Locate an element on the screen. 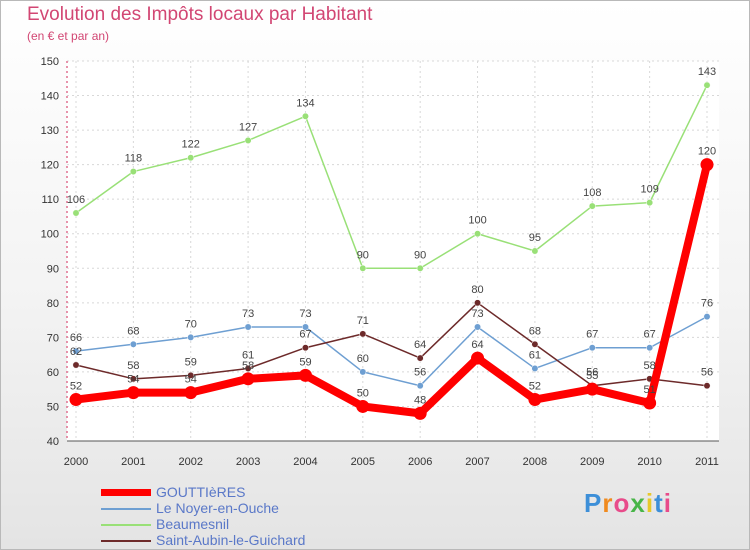 The height and width of the screenshot is (550, 750). legend-swatch-saint-aubin-le-guichard is located at coordinates (126, 541).